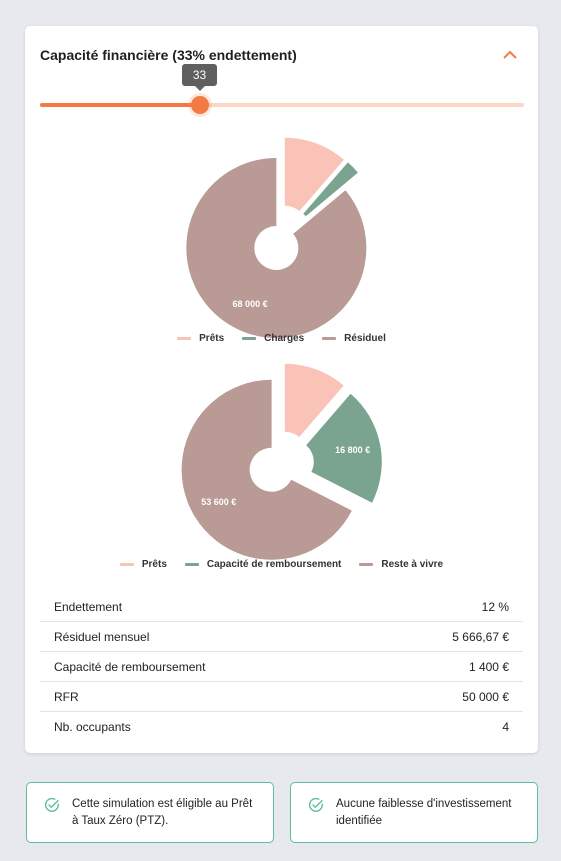 This screenshot has width=561, height=861. What do you see at coordinates (281, 607) in the screenshot?
I see `stat-row-endettement: Endettement 12 %` at bounding box center [281, 607].